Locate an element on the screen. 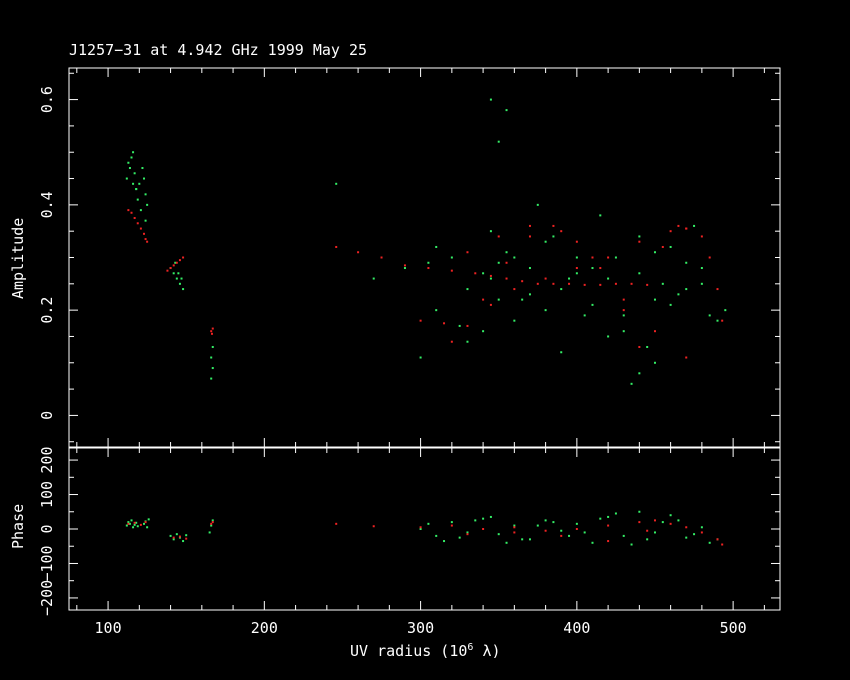 The height and width of the screenshot is (680, 850). xtick-label: 500 is located at coordinates (733, 628).